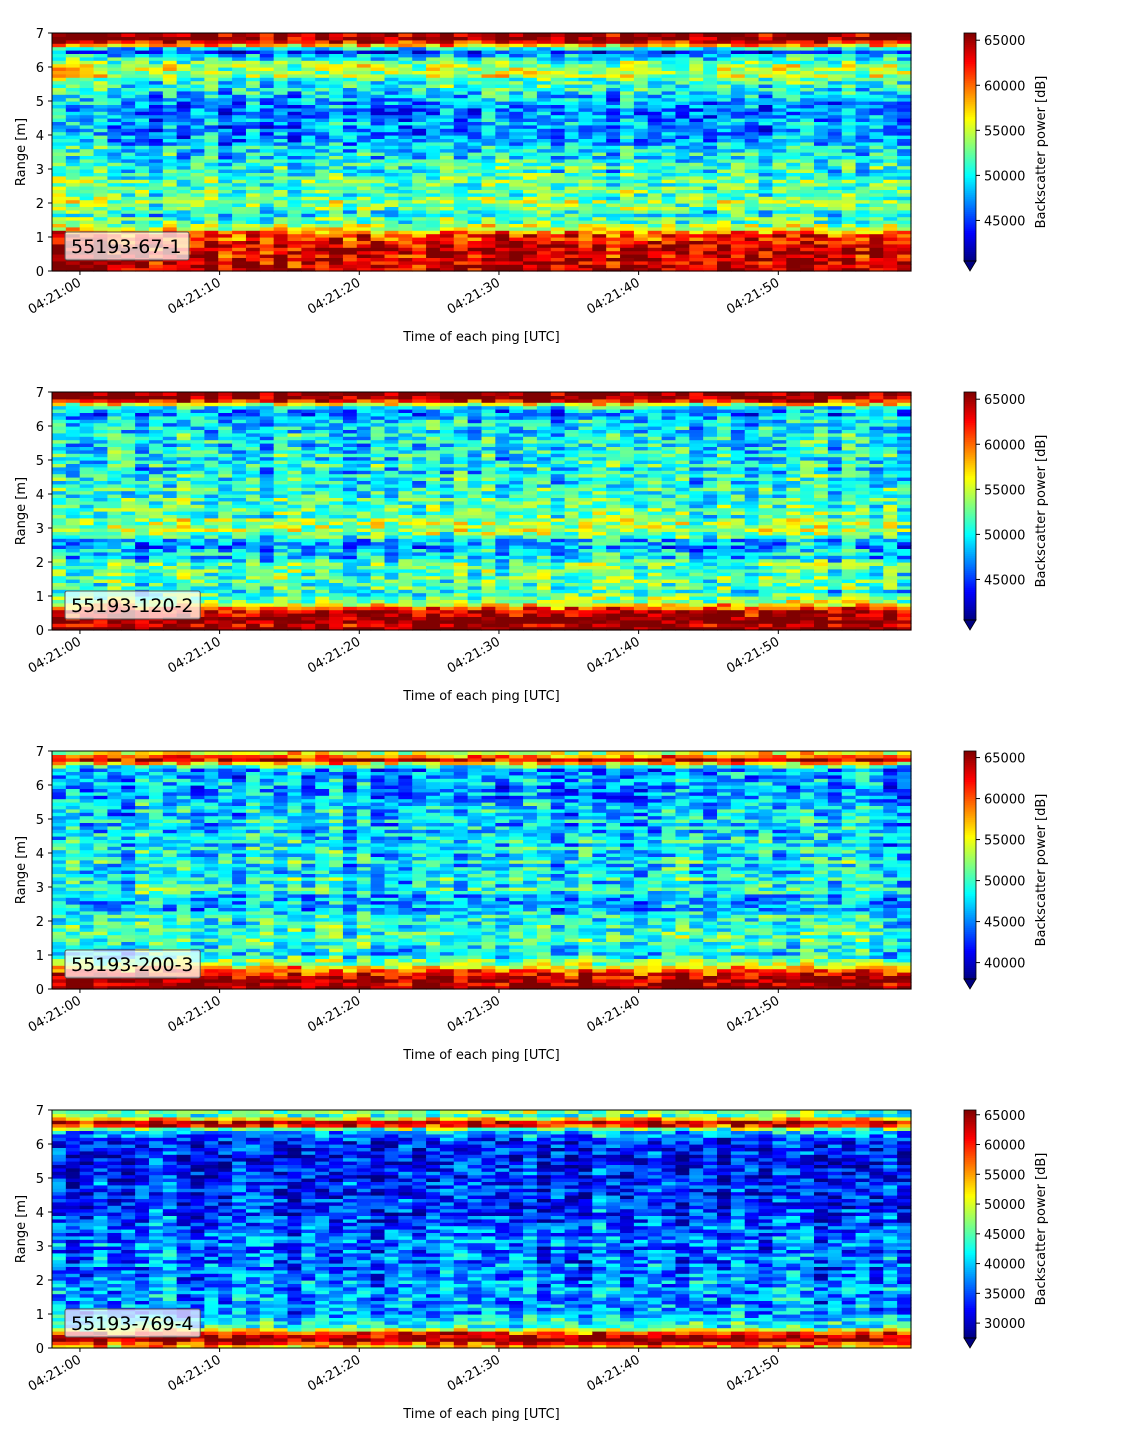 The width and height of the screenshot is (1140, 1440). What do you see at coordinates (474, 296) in the screenshot?
I see `x-tick-label: 04:21:30` at bounding box center [474, 296].